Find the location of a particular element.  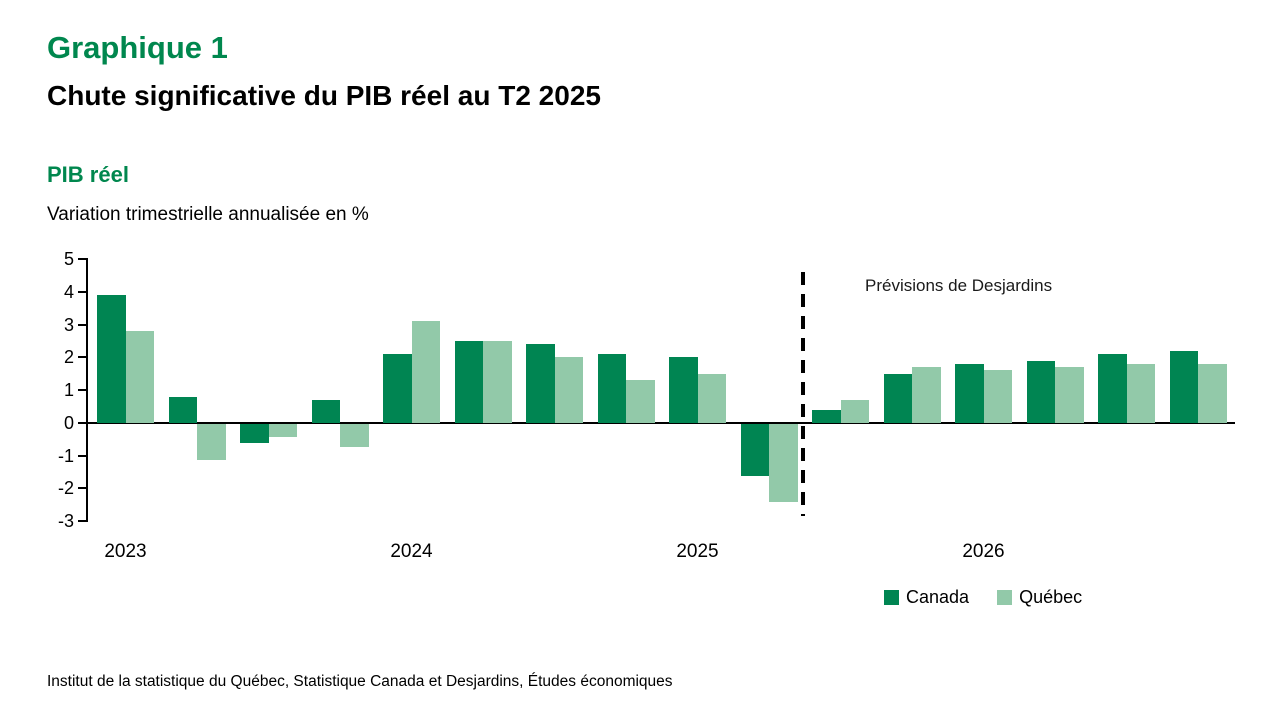

bar-quebec-2023-t3 is located at coordinates (282, 430).